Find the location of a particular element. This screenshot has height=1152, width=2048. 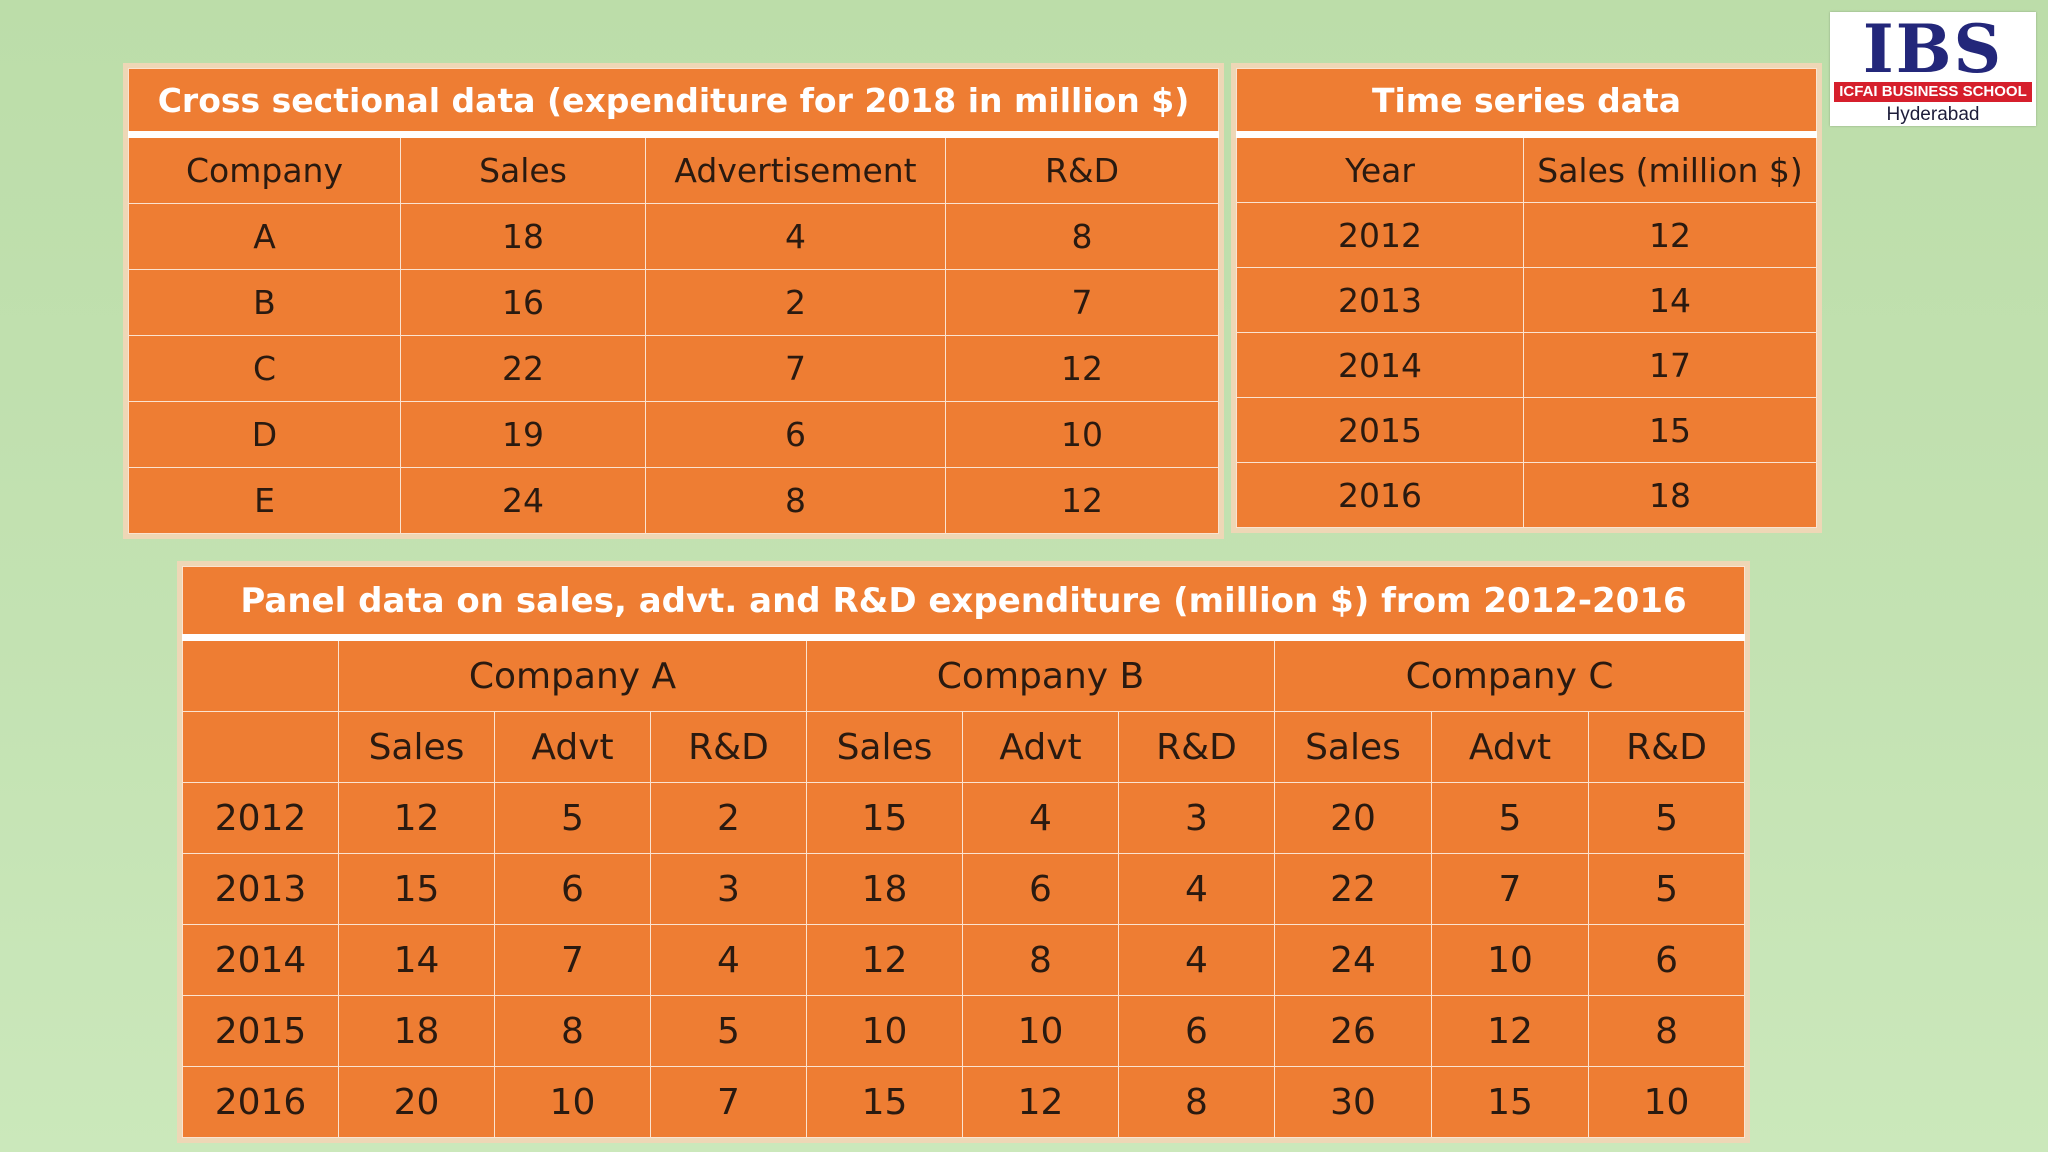

logo-mark: IBS is located at coordinates (1933, 49).